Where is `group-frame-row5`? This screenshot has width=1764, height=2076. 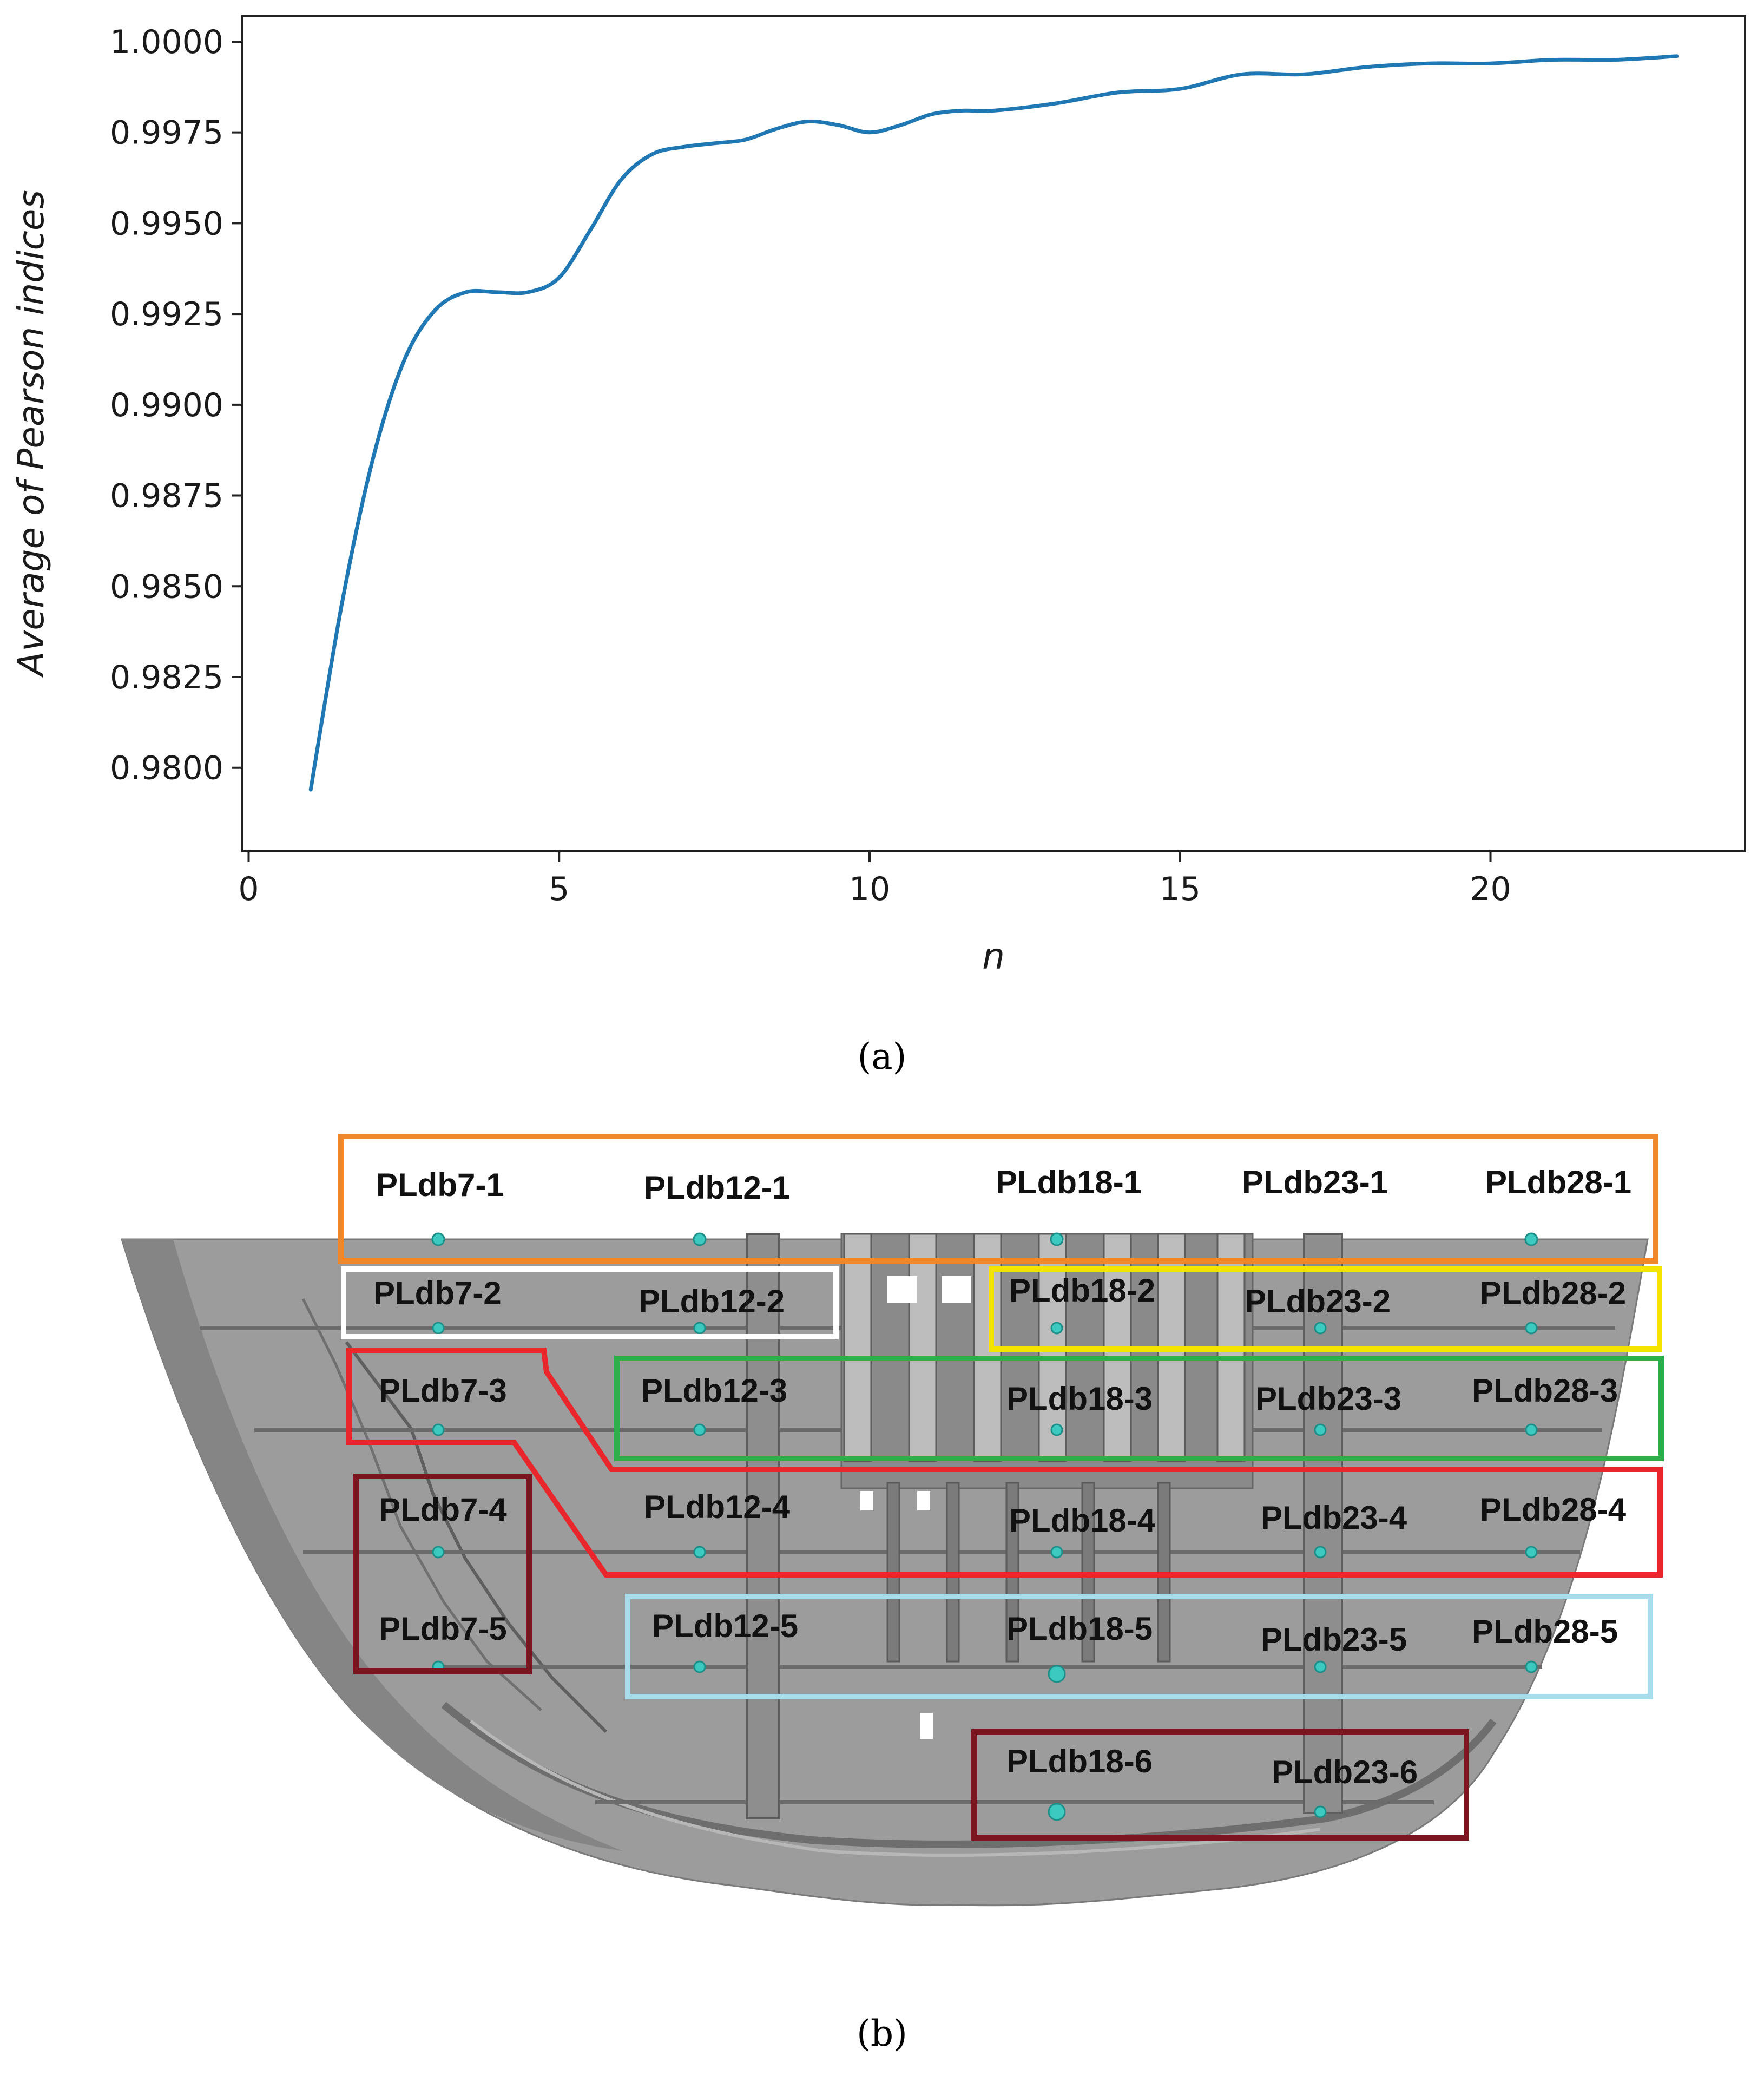 group-frame-row5 is located at coordinates (1139, 1646).